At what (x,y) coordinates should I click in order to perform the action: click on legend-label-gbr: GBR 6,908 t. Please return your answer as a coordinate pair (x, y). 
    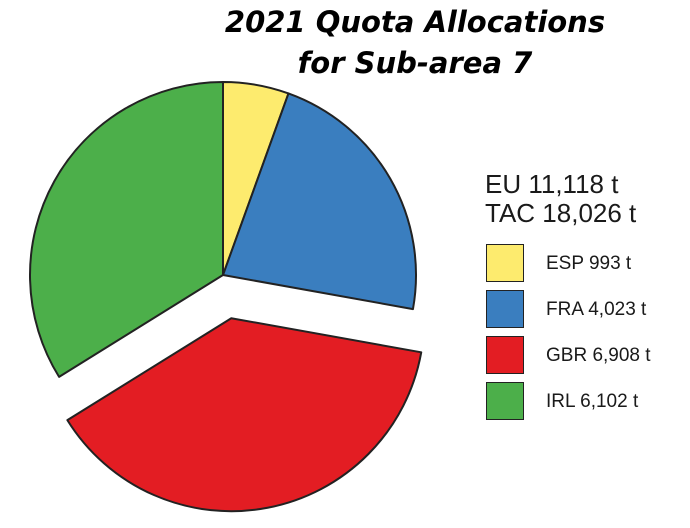
    Looking at the image, I should click on (598, 355).